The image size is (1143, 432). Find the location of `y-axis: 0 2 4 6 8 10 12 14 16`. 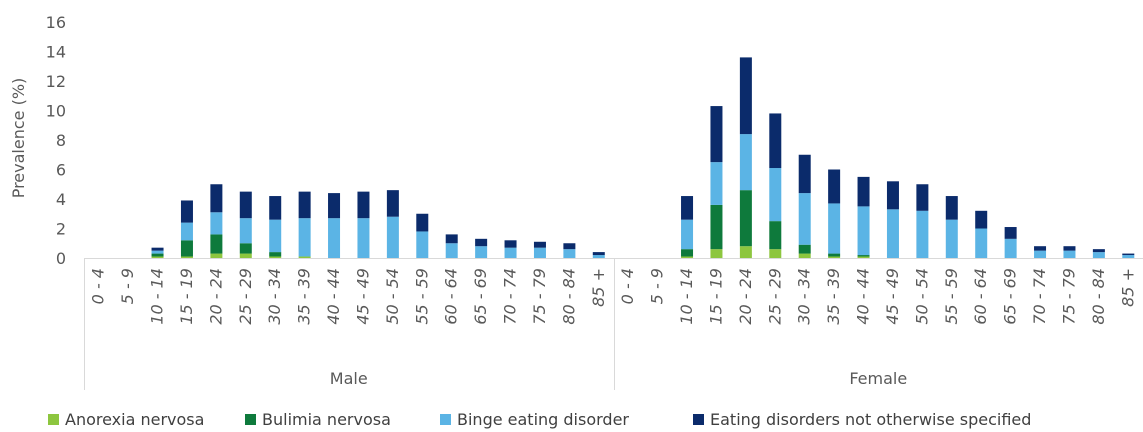

y-axis: 0 2 4 6 8 10 12 14 16 is located at coordinates (56, 140).